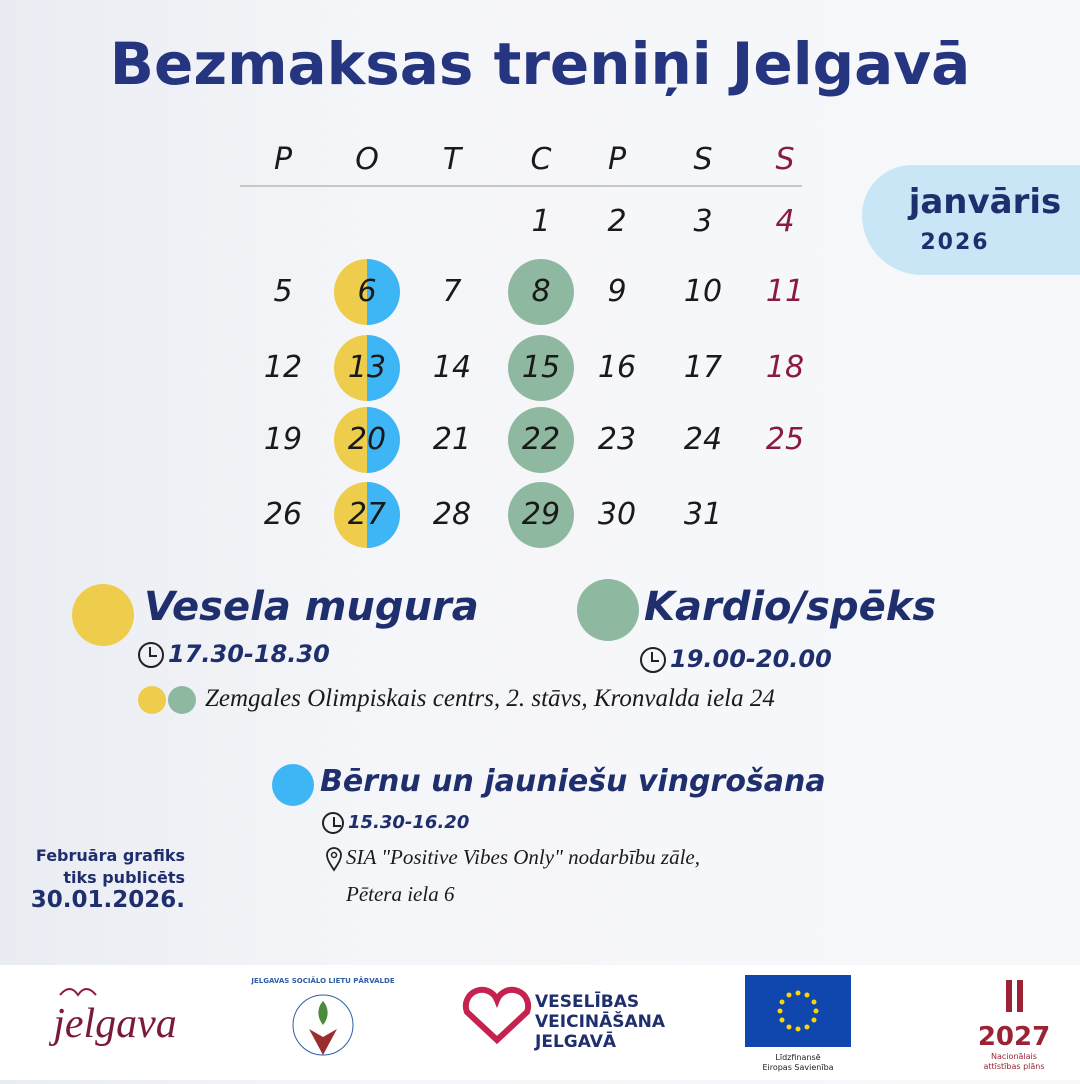  What do you see at coordinates (617, 514) in the screenshot?
I see `day: 30` at bounding box center [617, 514].